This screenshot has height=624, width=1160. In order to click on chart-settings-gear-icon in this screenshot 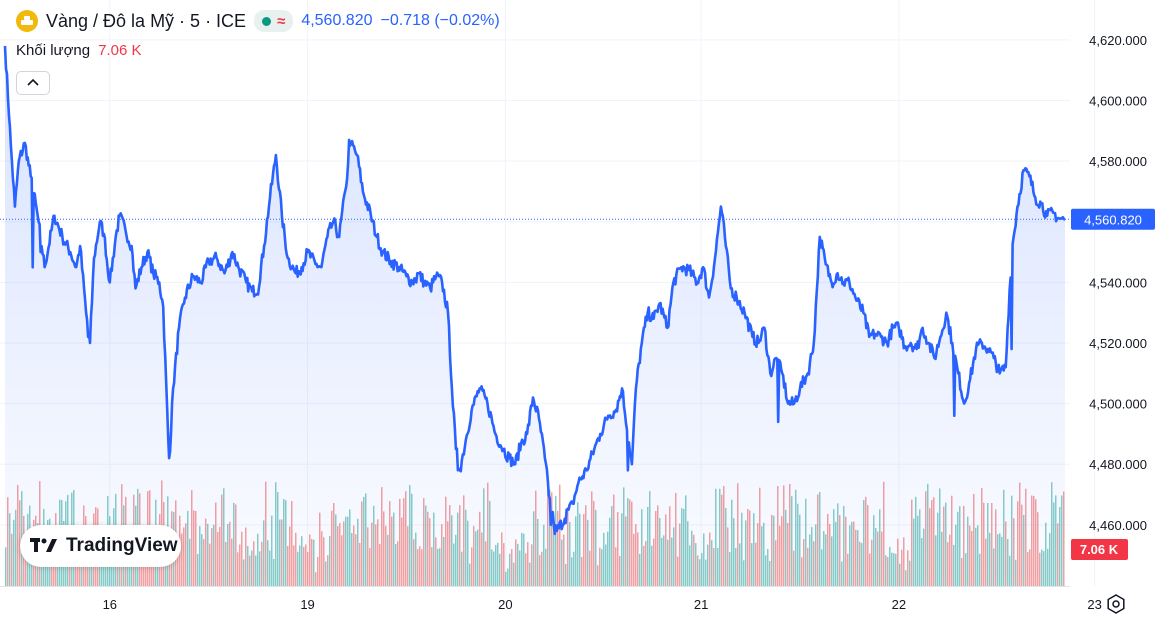, I will do `click(1116, 604)`.